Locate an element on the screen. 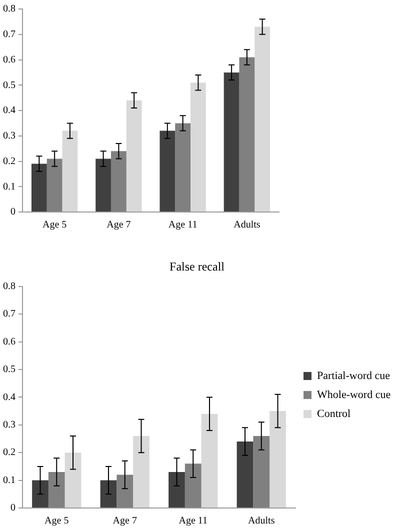 The height and width of the screenshot is (532, 400). legend-label: Whole-word cue is located at coordinates (354, 394).